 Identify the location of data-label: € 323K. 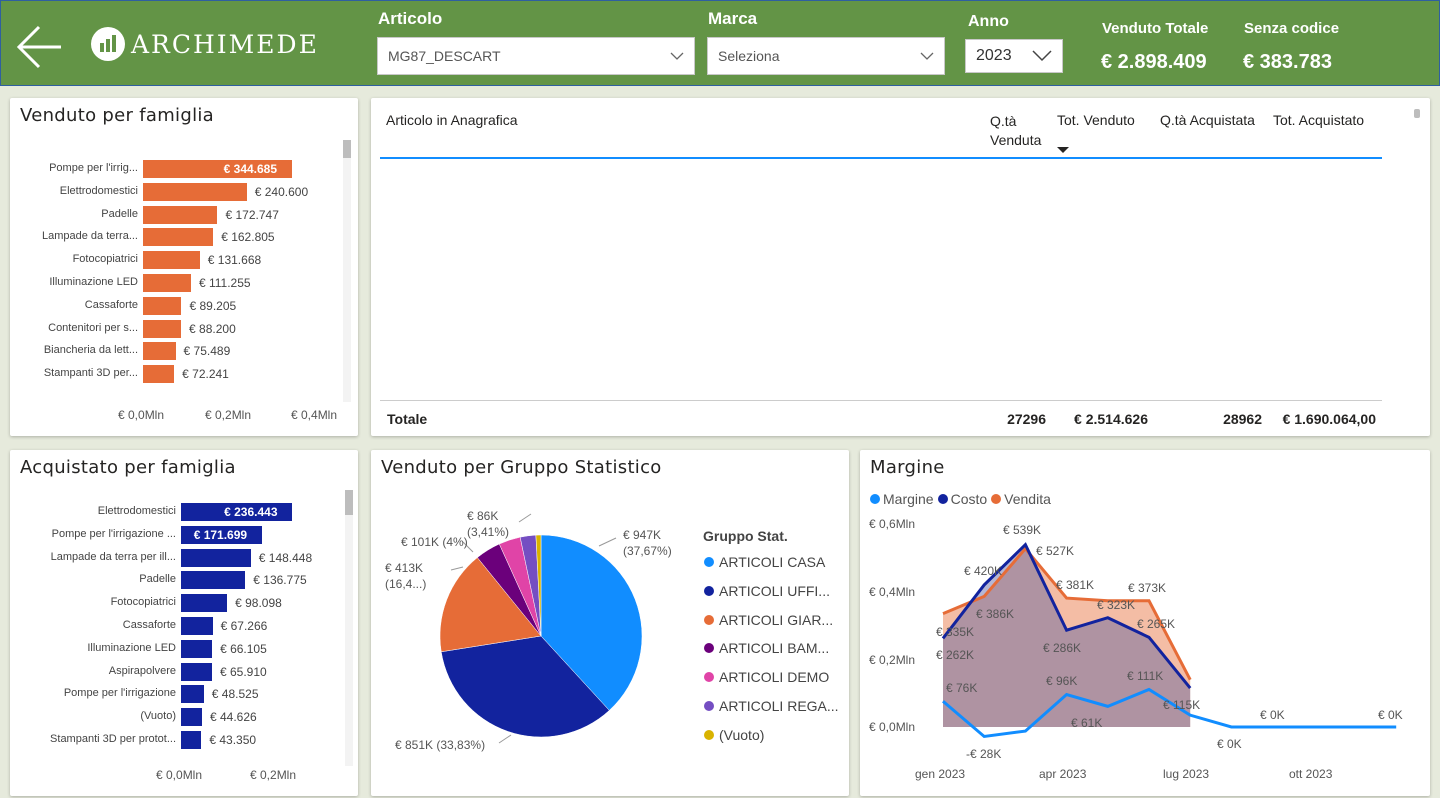
(1116, 605).